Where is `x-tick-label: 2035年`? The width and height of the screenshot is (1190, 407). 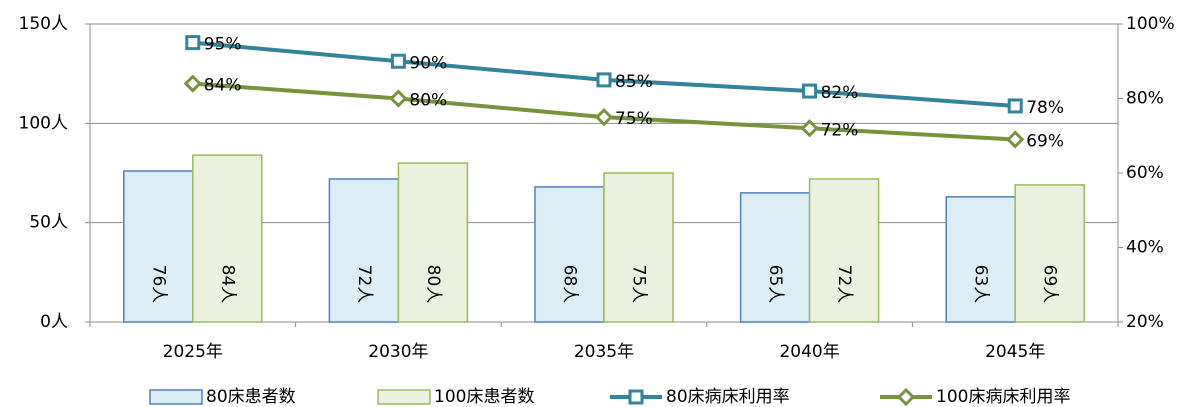
x-tick-label: 2035年 is located at coordinates (604, 352).